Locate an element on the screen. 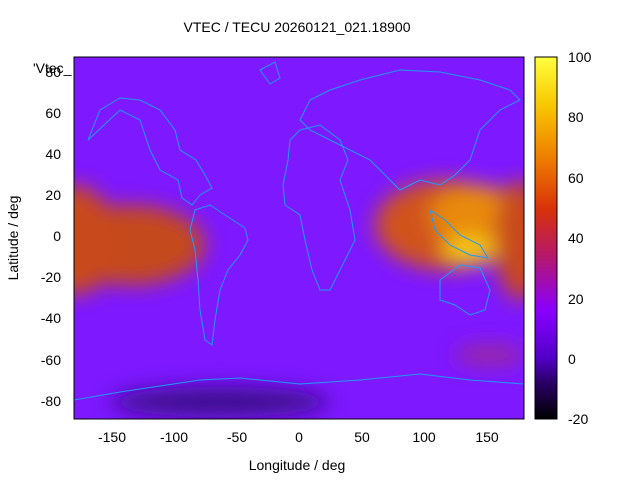 This screenshot has width=640, height=480. x-tick-label: -150 is located at coordinates (112, 437).